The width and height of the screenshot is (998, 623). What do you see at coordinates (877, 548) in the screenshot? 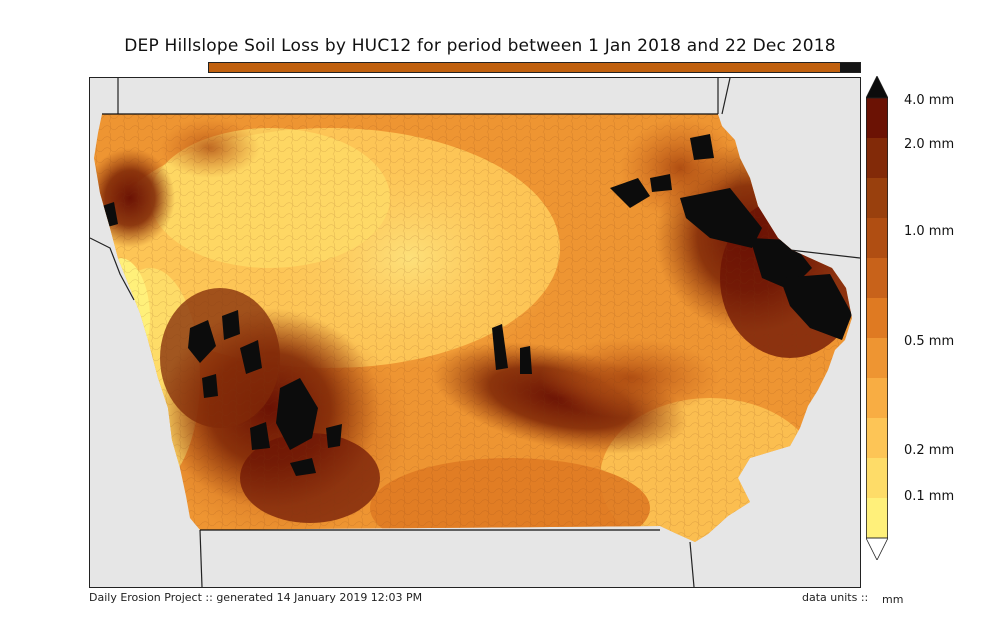
I see `colorbar-under-arrow` at bounding box center [877, 548].